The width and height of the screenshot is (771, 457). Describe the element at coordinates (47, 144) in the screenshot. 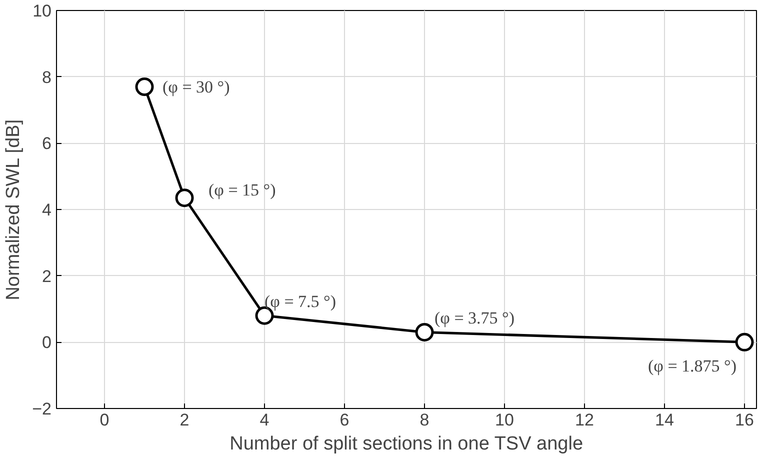

I see `y-tick-label: 6` at that location.